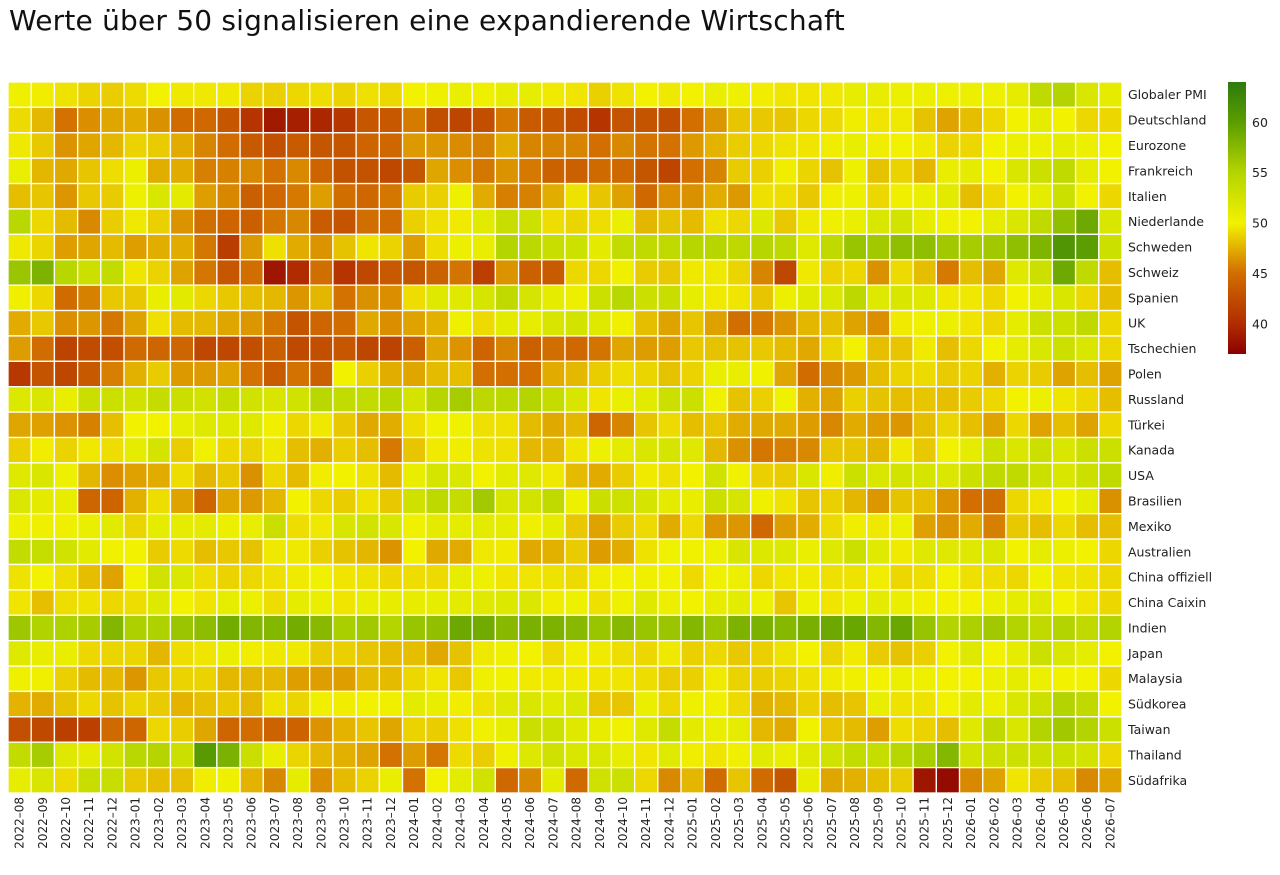 This screenshot has width=1280, height=875. Describe the element at coordinates (345, 823) in the screenshot. I see `column-label: 2023–10` at that location.